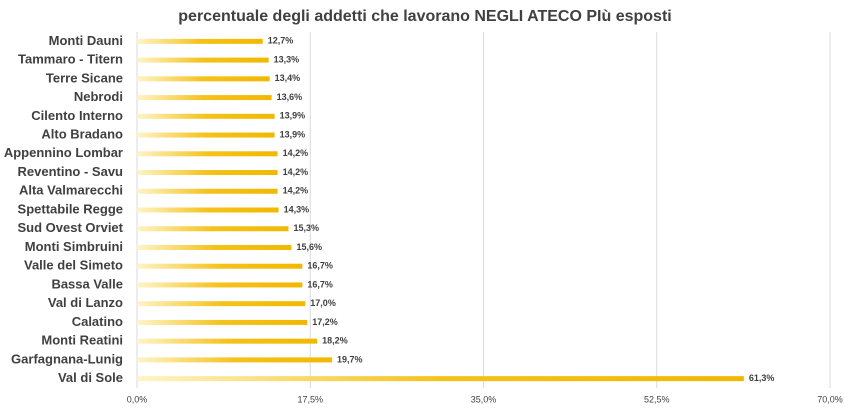 Image resolution: width=844 pixels, height=411 pixels. I want to click on y-tick-label: Val di Sole, so click(90, 377).